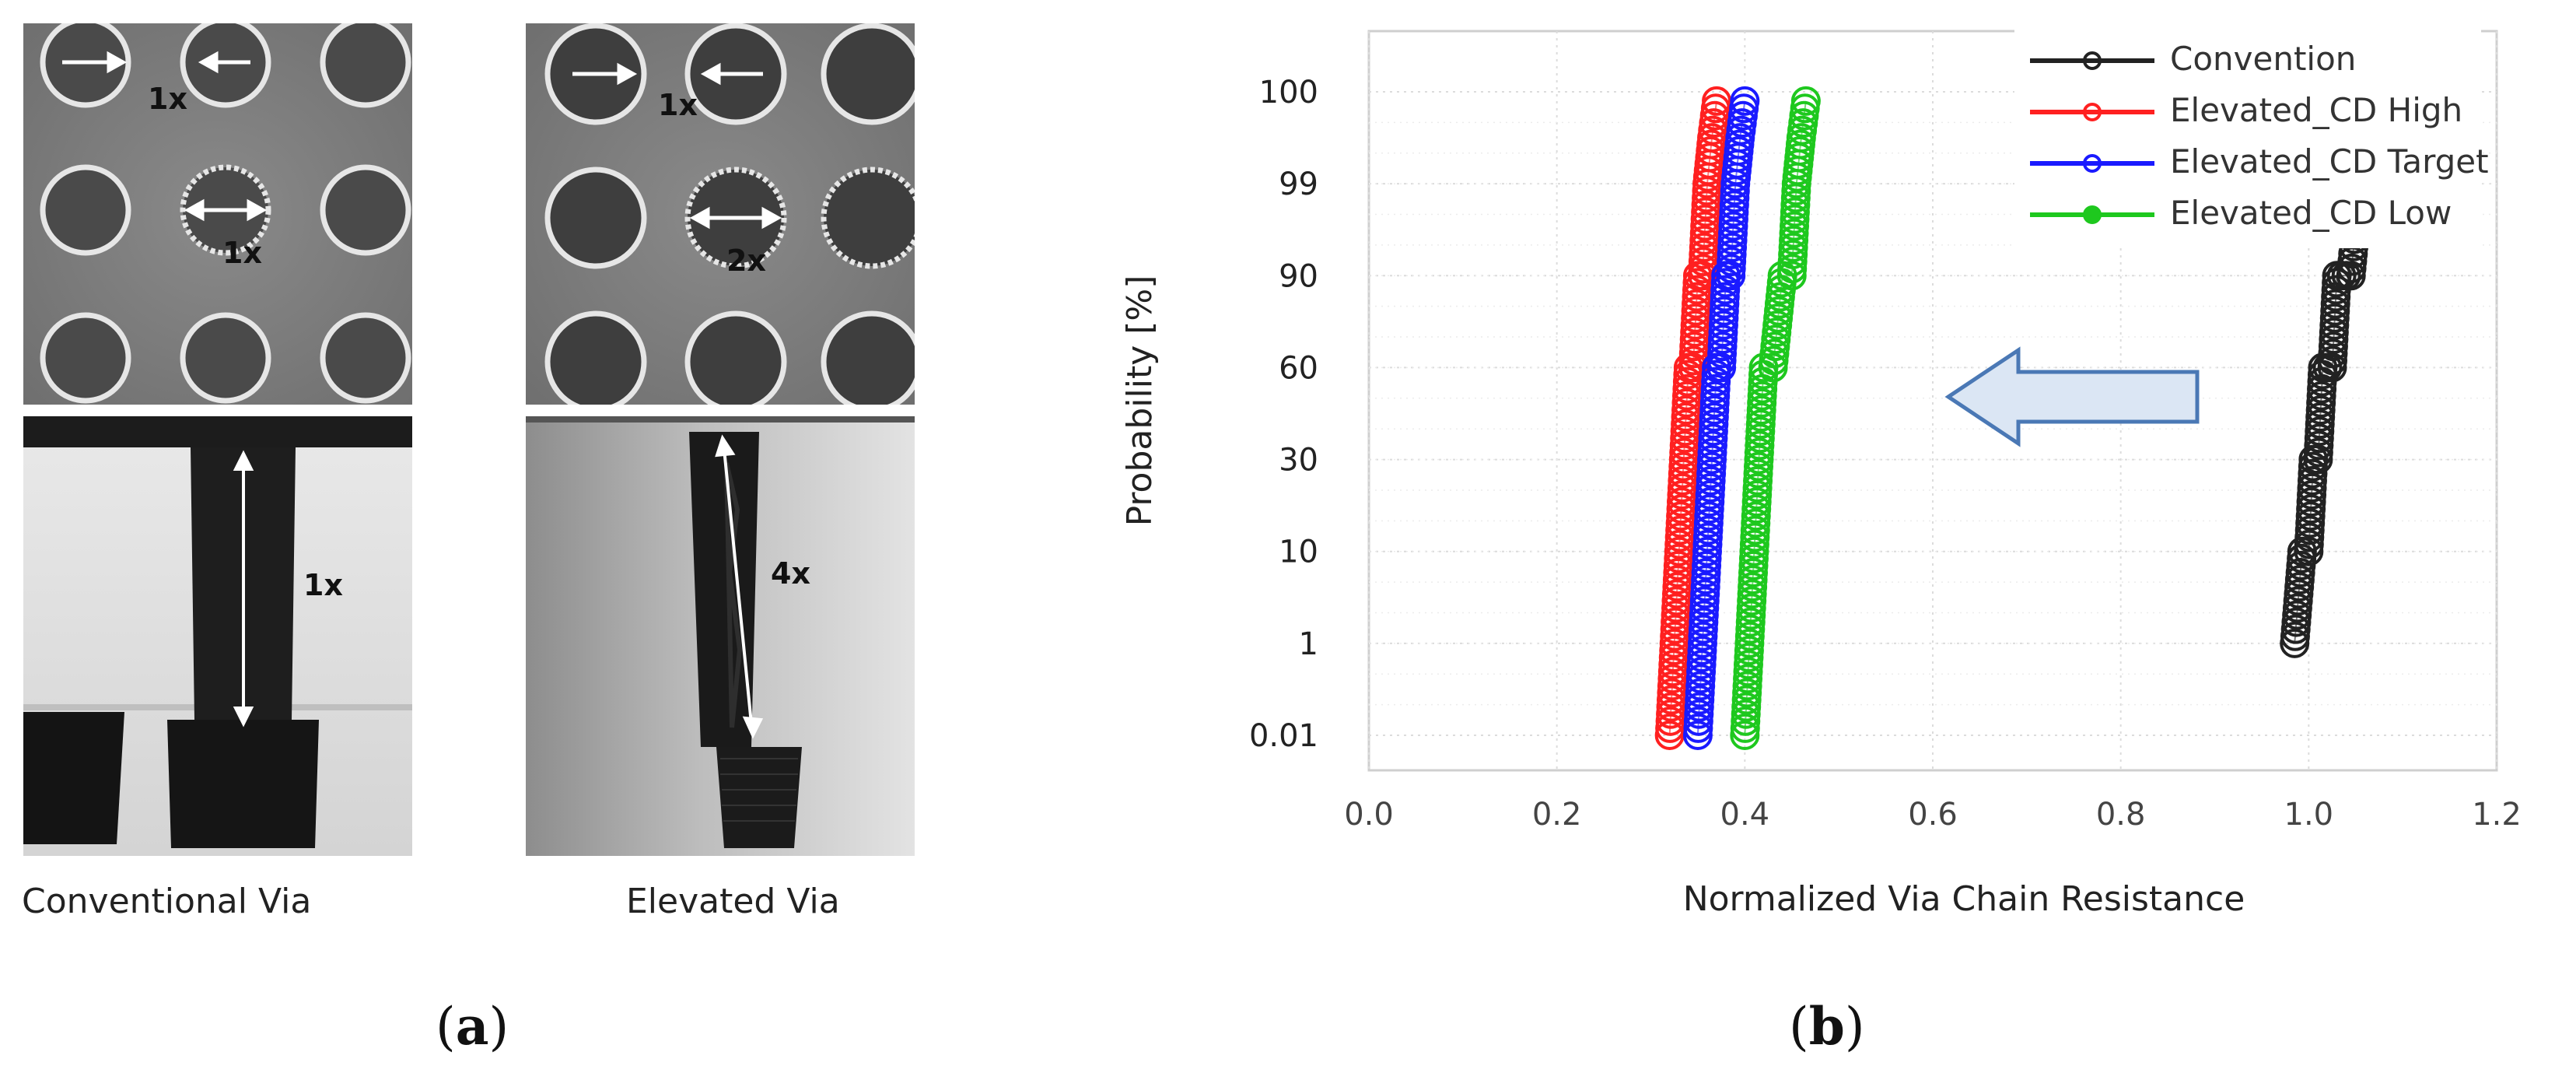 Image resolution: width=2576 pixels, height=1087 pixels. Describe the element at coordinates (1933, 815) in the screenshot. I see `x-tick-label: 0.6` at that location.